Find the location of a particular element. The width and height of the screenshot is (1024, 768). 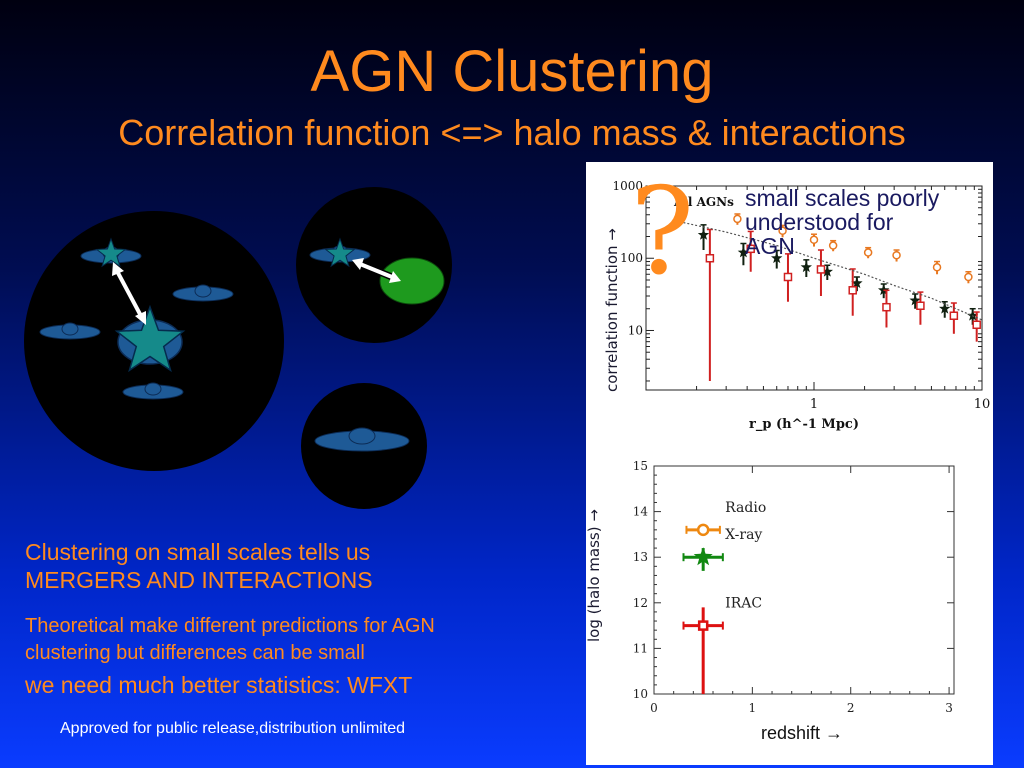

y-tick-label: 15 is located at coordinates (640, 466).